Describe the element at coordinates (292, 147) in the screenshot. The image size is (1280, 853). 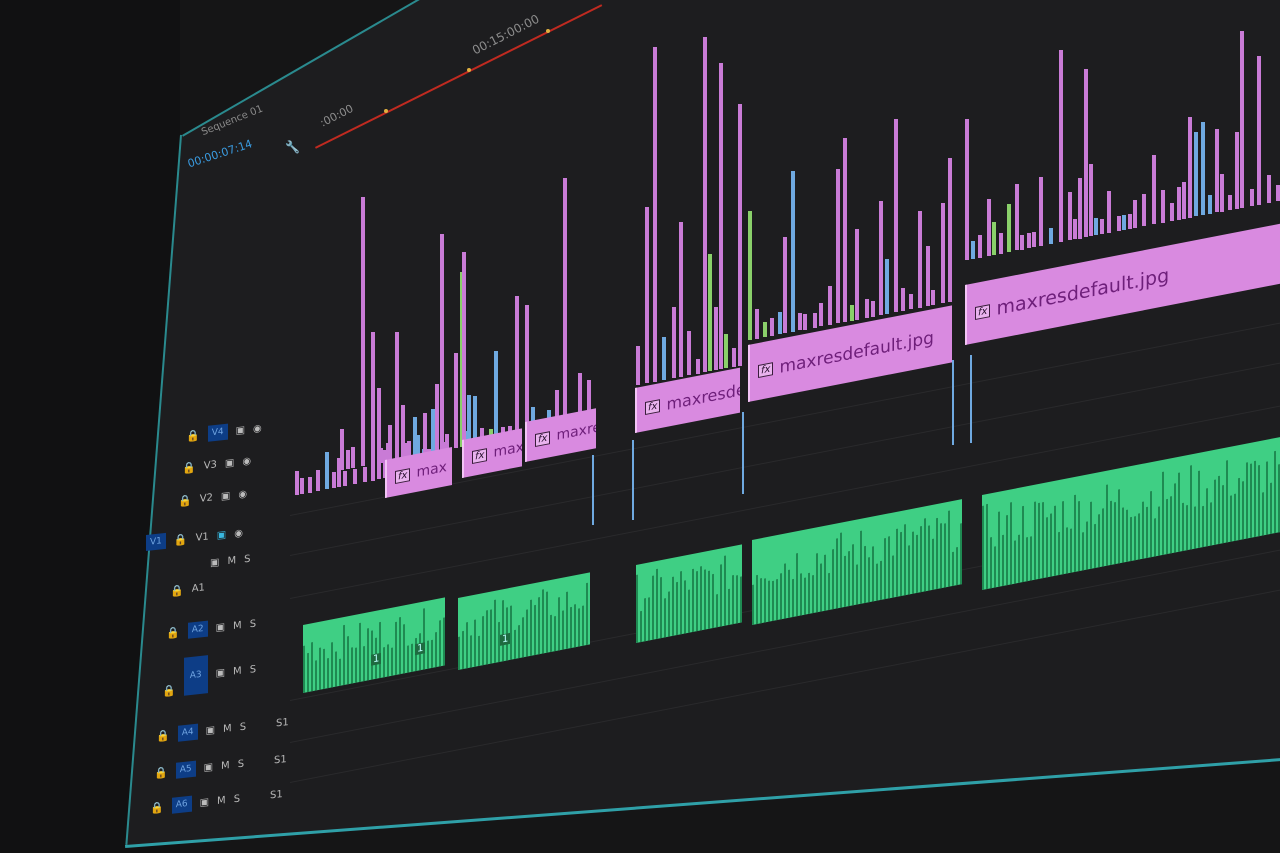
I see `wrench-icon: 🔧` at that location.